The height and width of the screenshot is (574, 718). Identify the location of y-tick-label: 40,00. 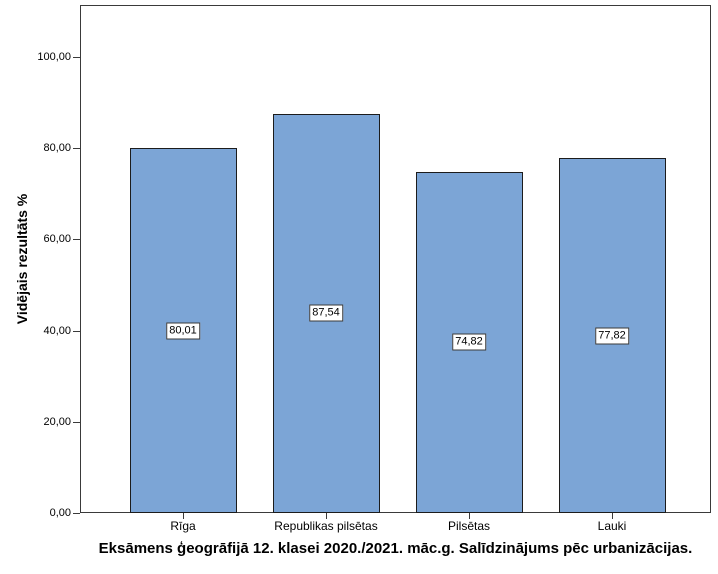
(57, 330).